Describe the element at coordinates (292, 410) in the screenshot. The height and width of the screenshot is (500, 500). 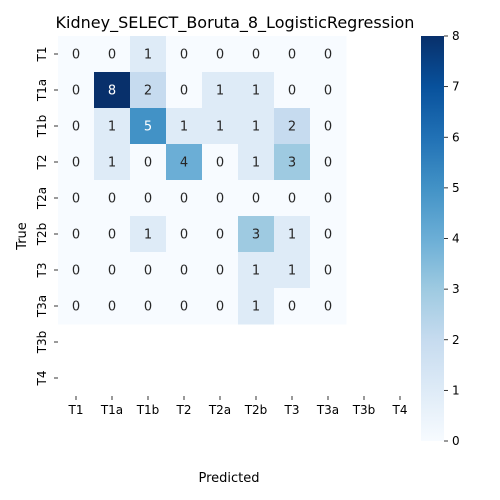
I see `x-tick-label: T3` at that location.